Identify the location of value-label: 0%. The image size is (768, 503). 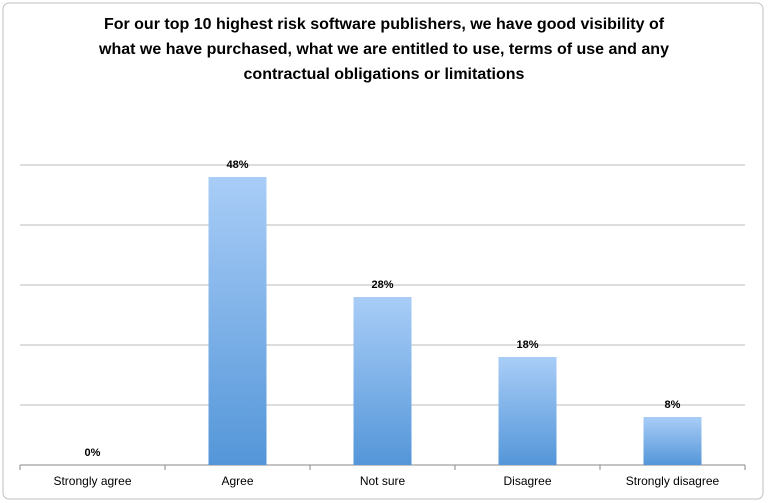
(93, 453).